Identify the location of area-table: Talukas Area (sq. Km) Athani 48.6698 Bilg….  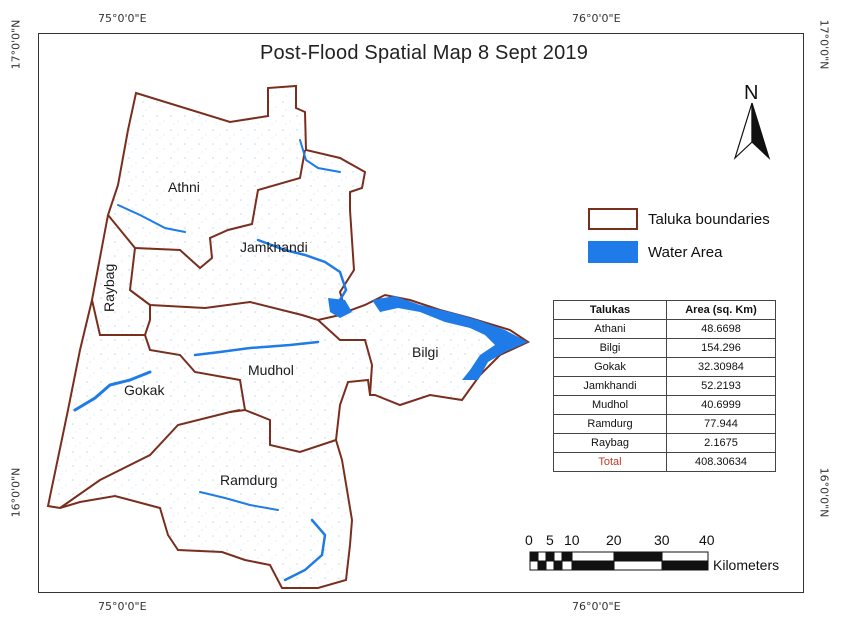
(664, 386).